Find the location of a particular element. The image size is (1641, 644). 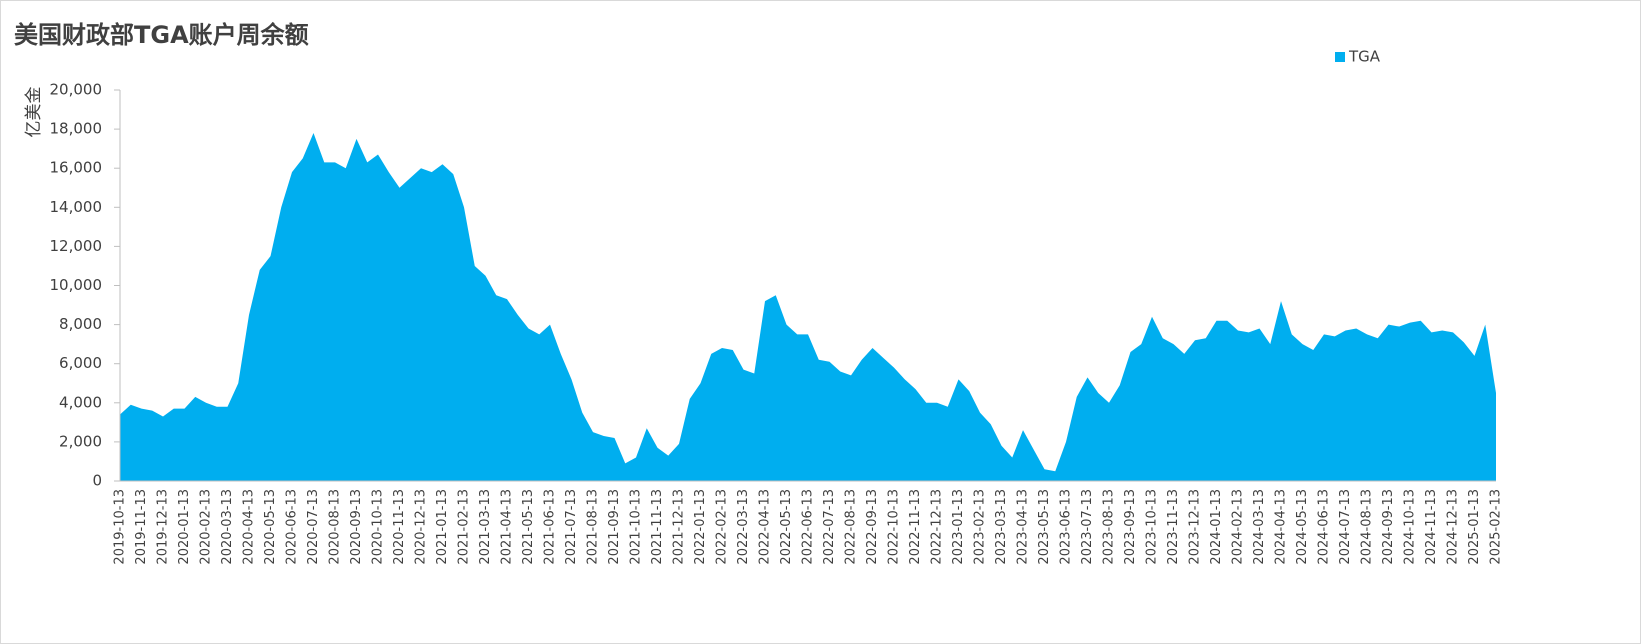

x-tick-label: 2020-02-13 is located at coordinates (206, 527).